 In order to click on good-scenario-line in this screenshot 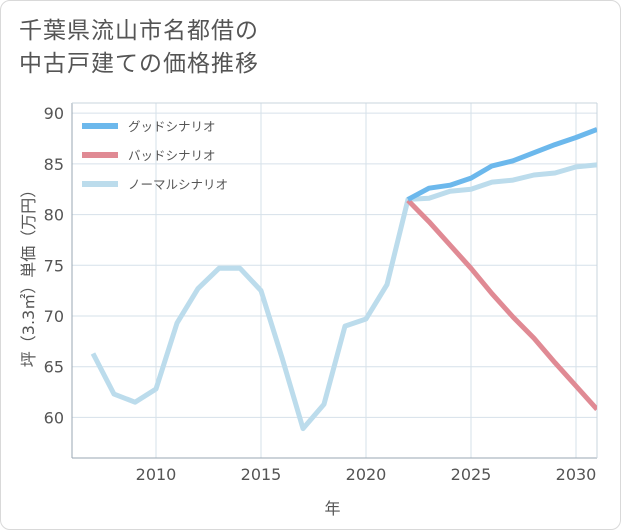, I will do `click(501, 164)`.